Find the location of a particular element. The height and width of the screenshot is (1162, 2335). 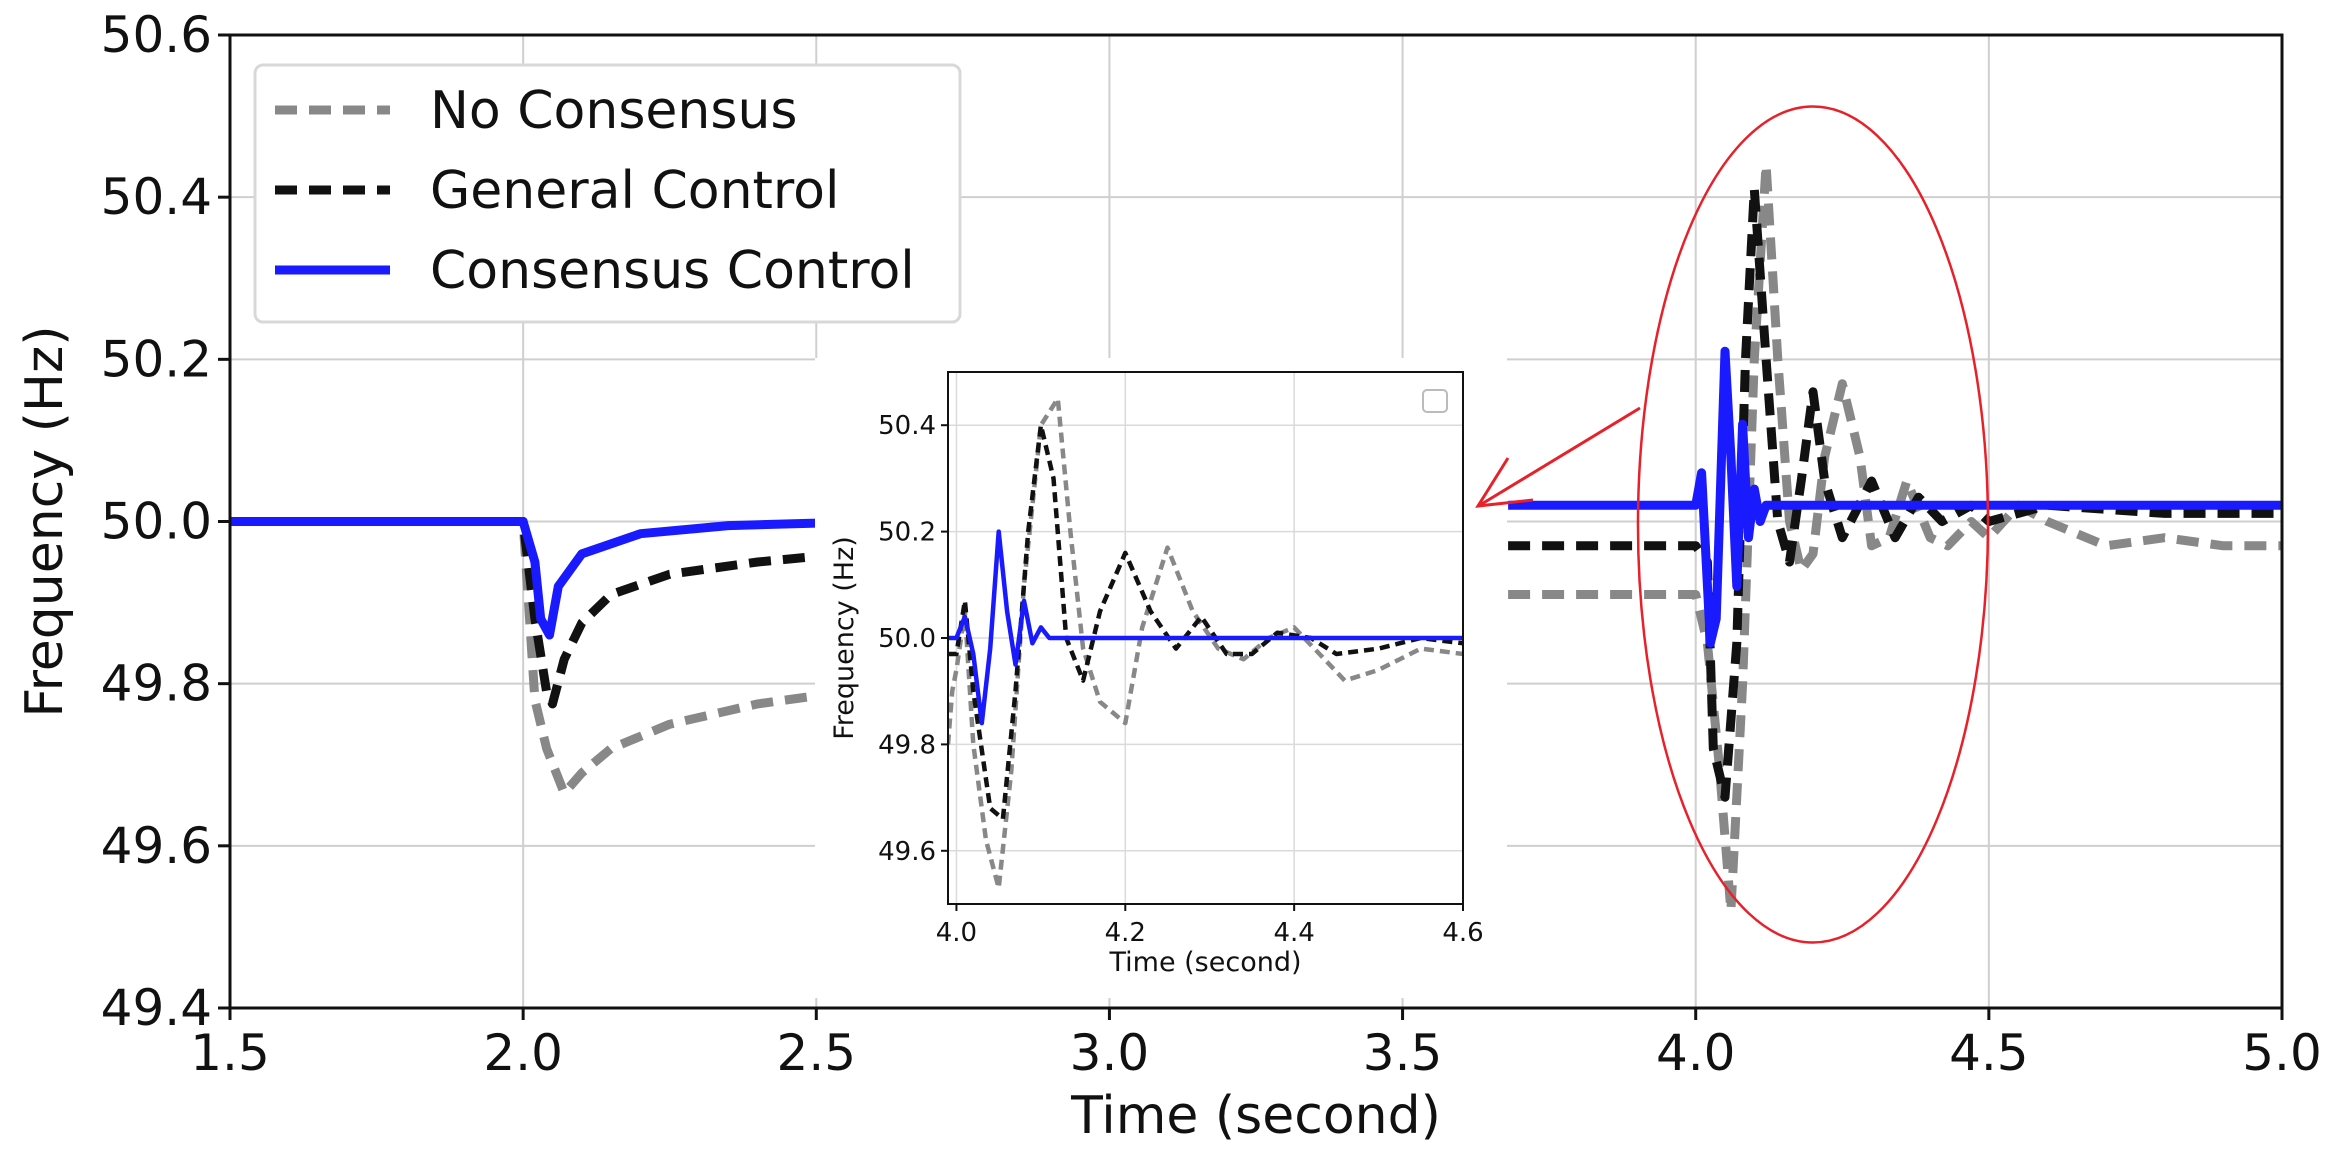

inset-y-tick-label: 50.0 is located at coordinates (907, 639).